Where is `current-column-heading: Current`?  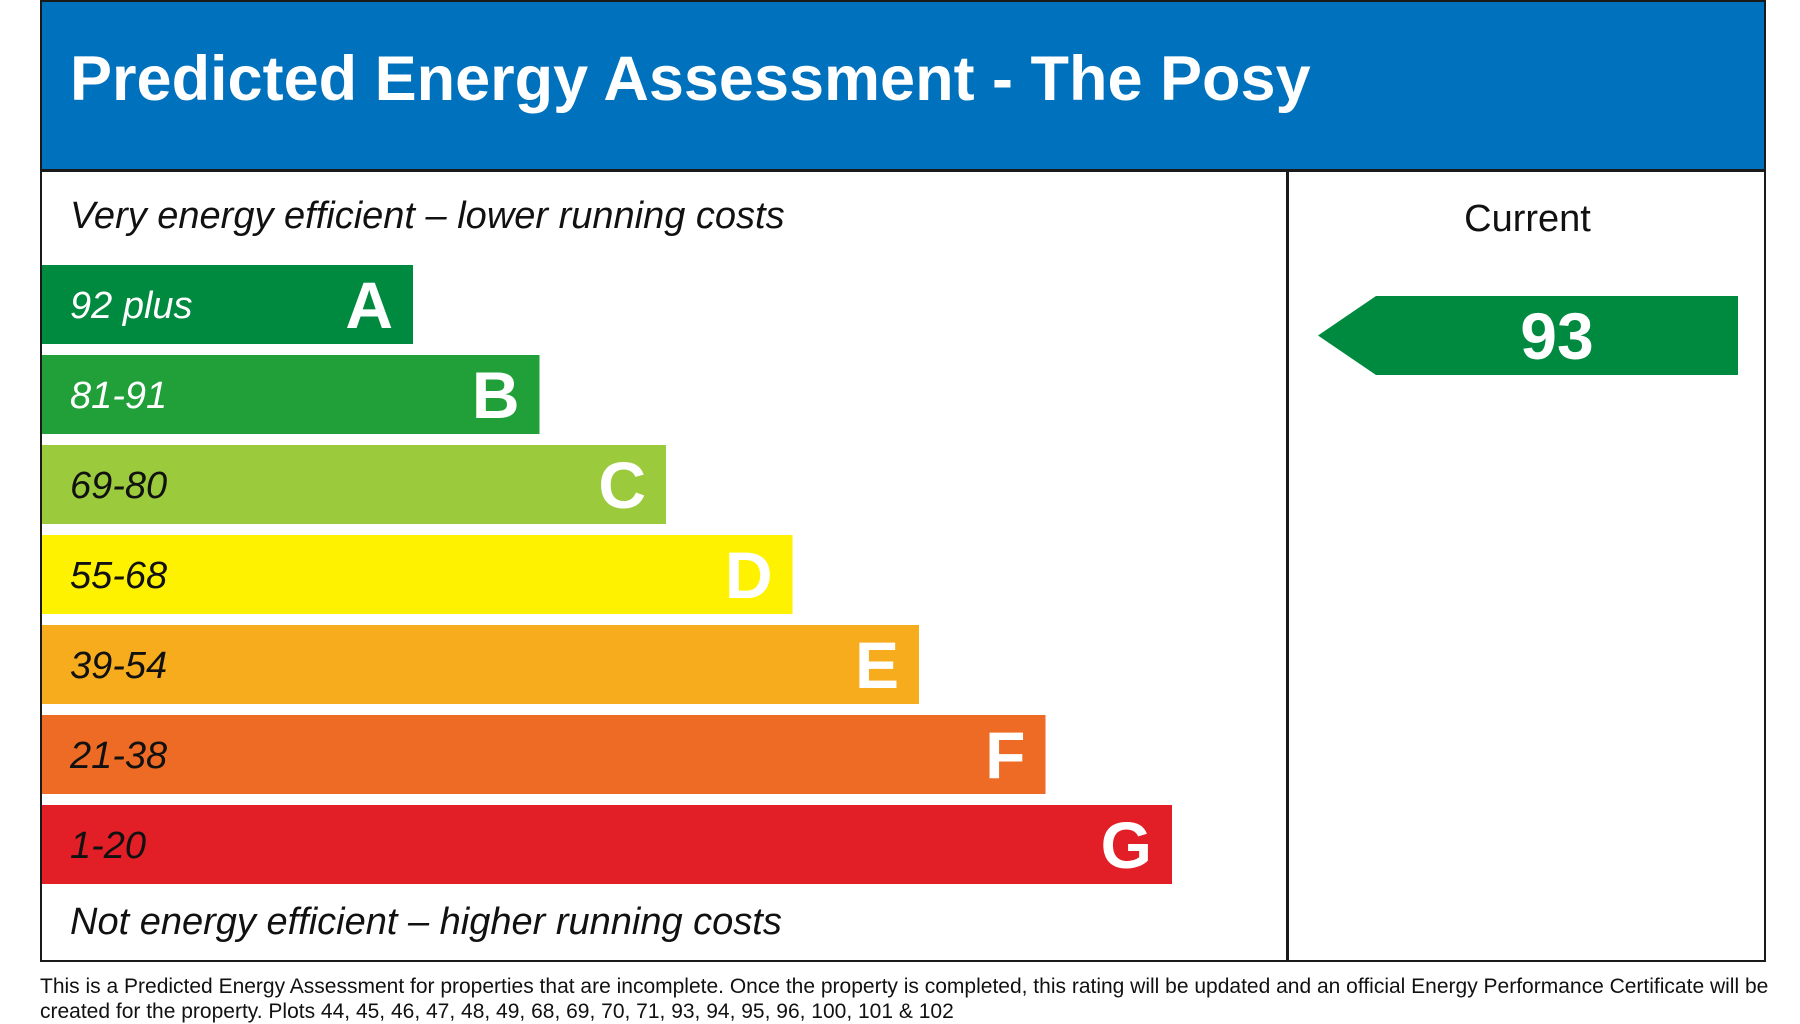
current-column-heading: Current is located at coordinates (1527, 219).